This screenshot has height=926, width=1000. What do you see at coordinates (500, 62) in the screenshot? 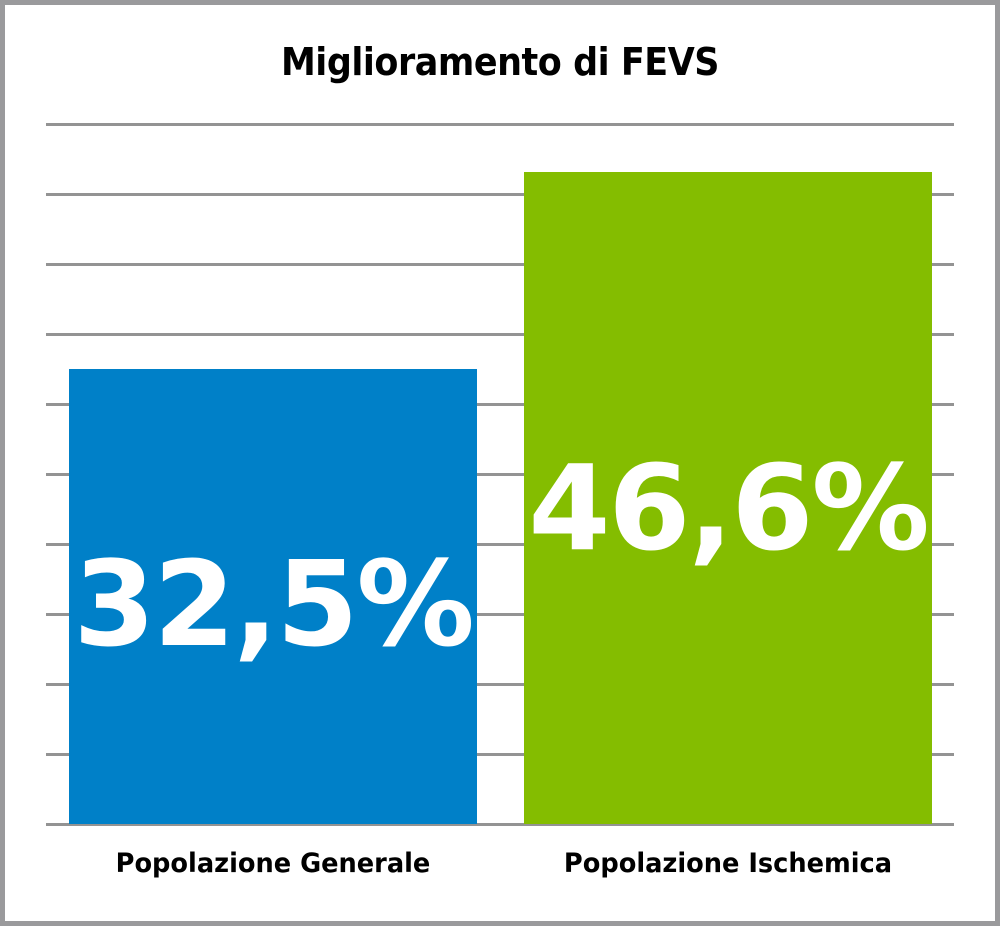
I see `chart-title: Miglioramento di FEVS` at bounding box center [500, 62].